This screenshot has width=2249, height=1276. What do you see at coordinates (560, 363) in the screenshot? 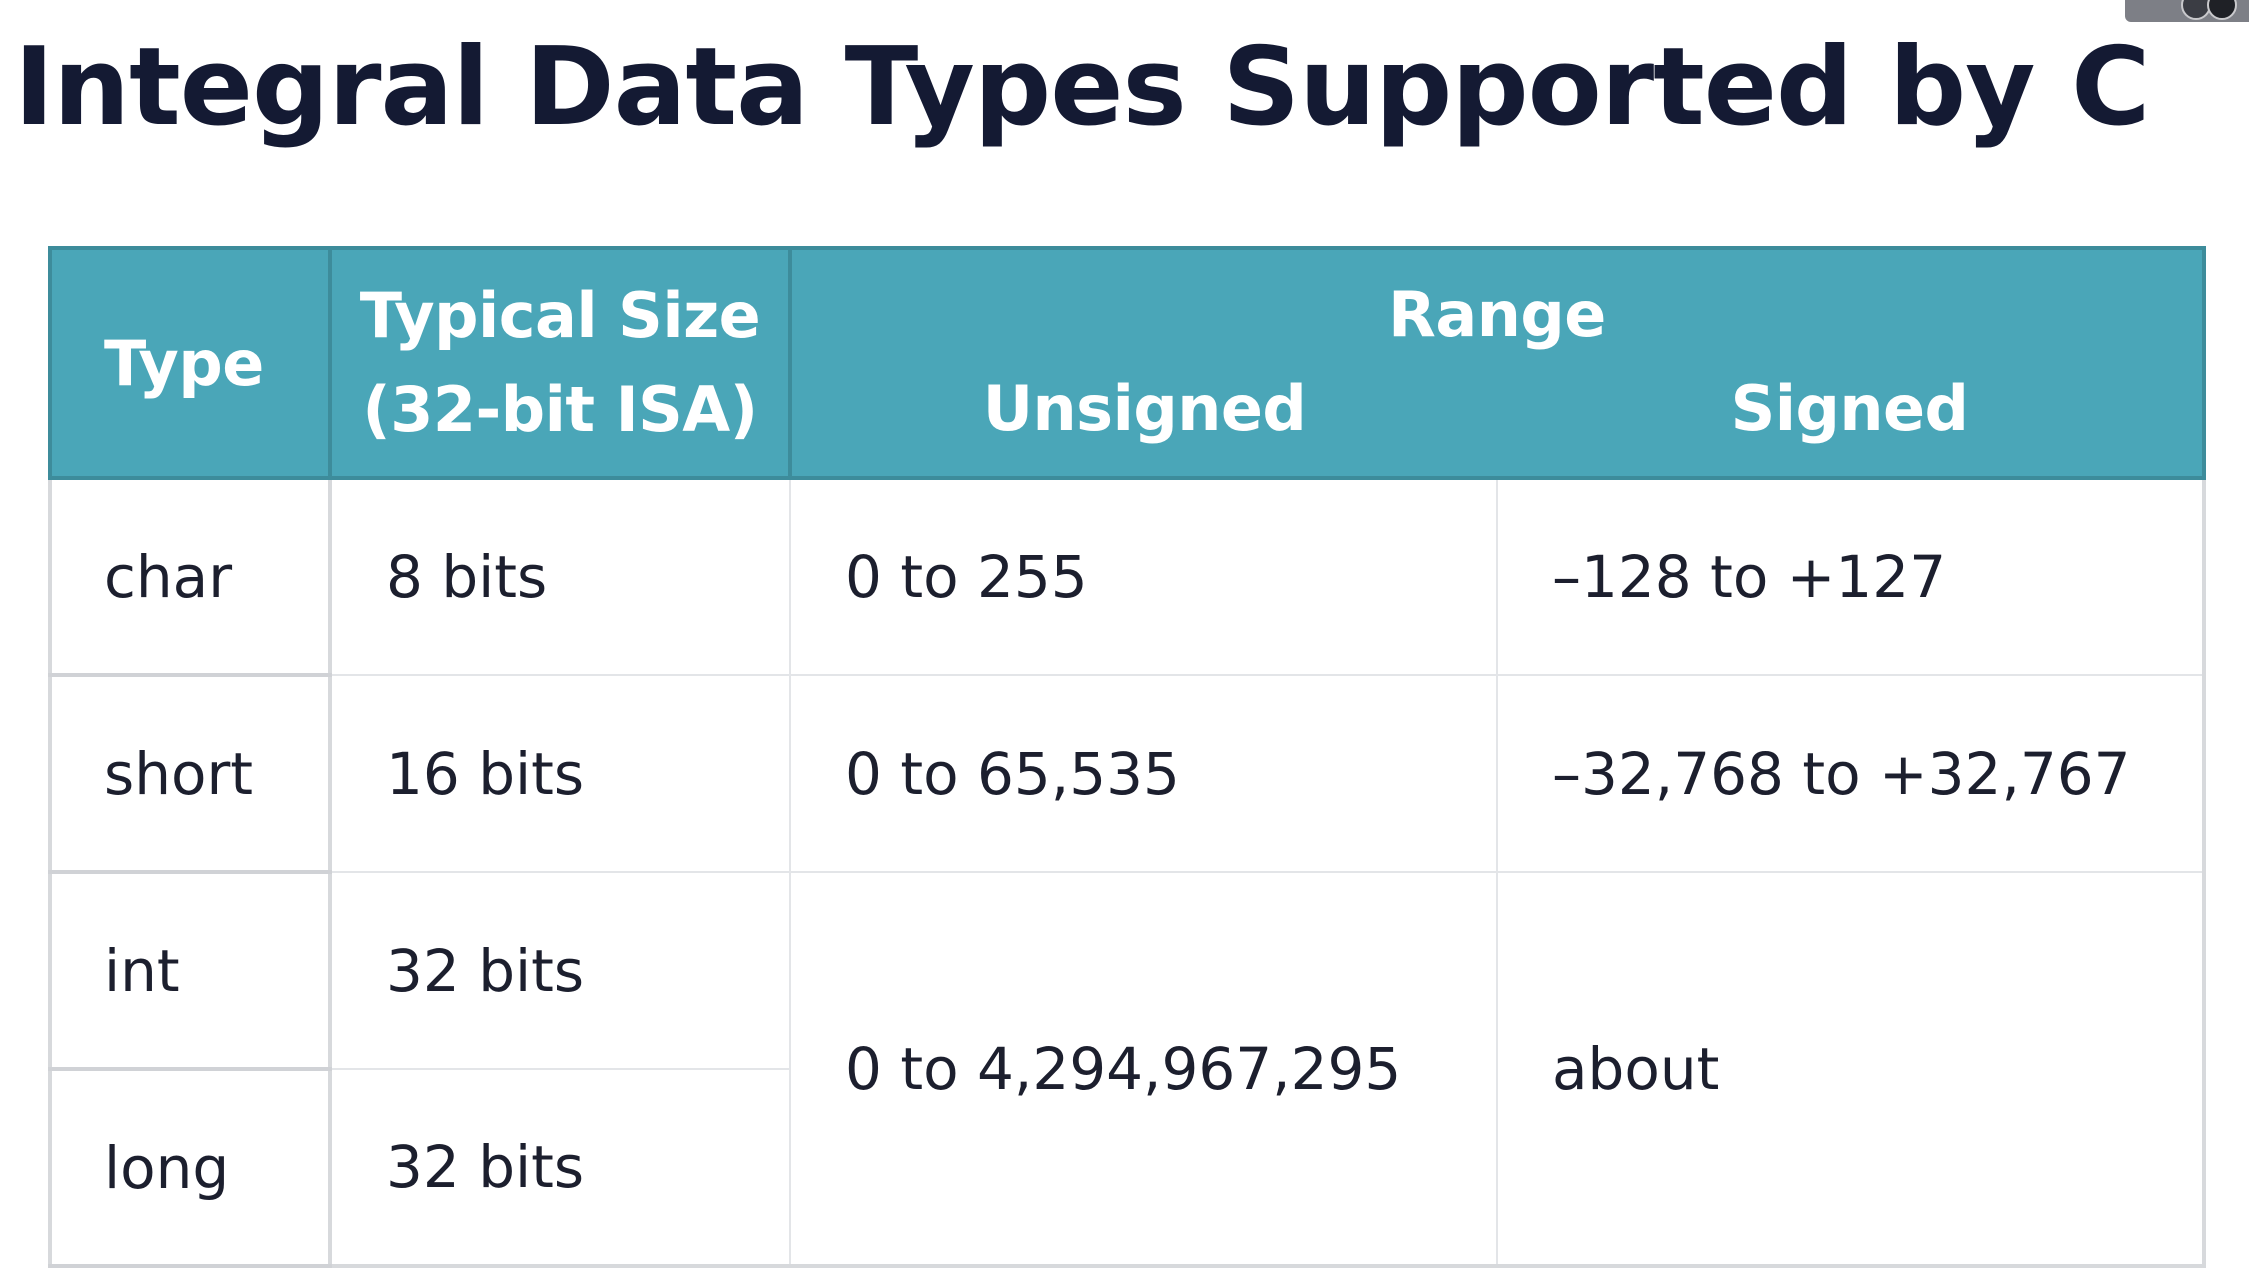
I see `header-typical-size: Typical Size (32-bit ISA)` at bounding box center [560, 363].